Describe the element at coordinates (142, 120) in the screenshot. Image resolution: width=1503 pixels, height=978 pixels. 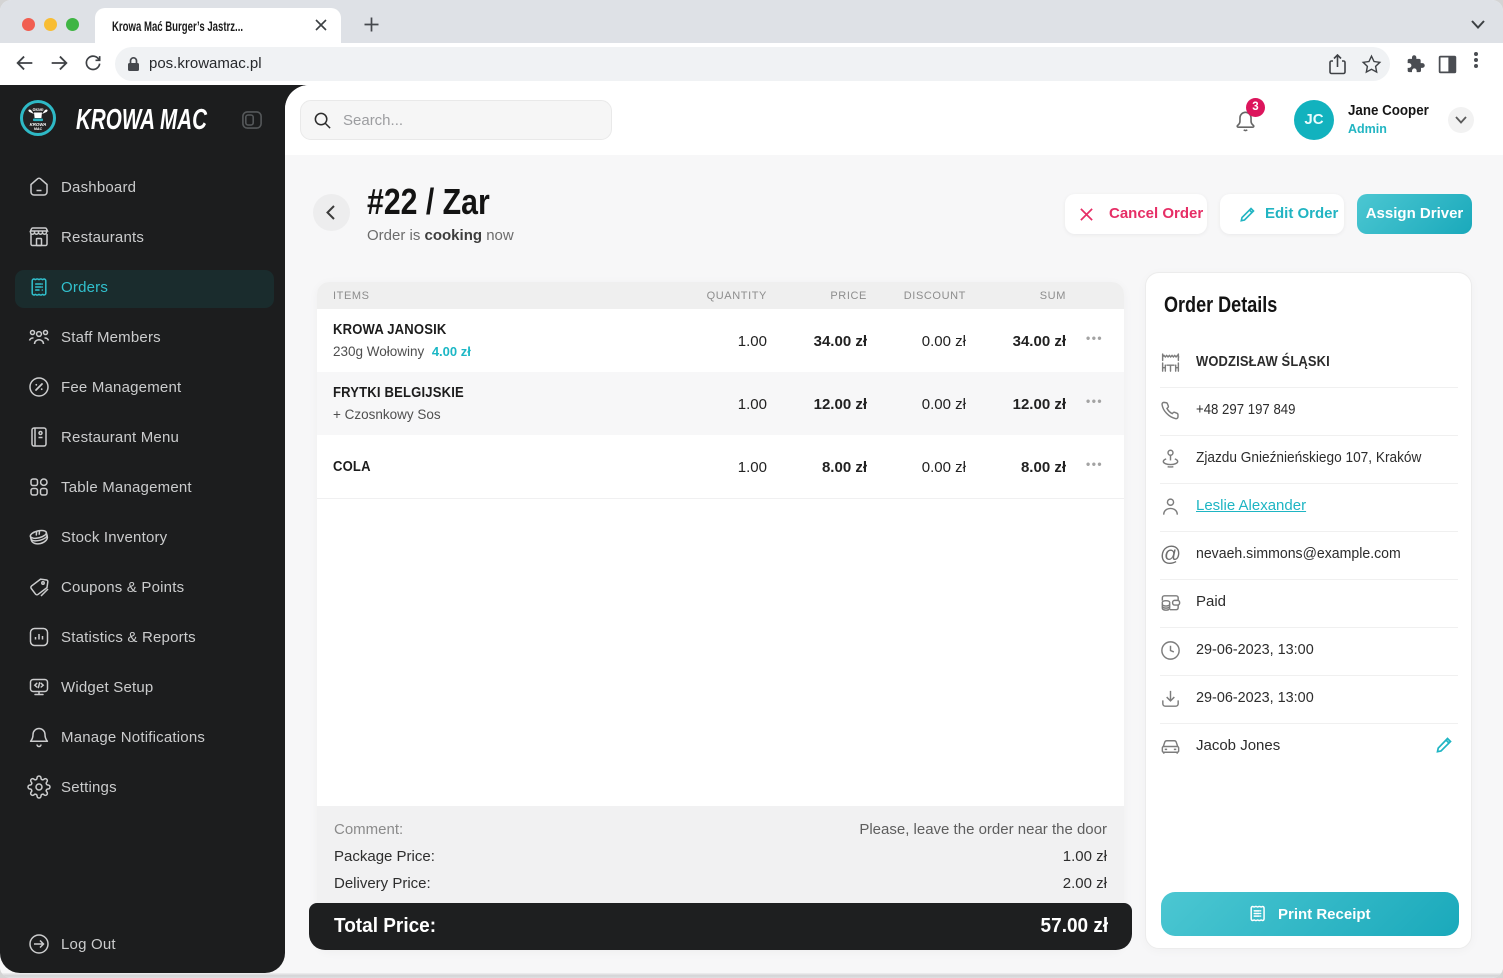
I see `svg-text: KROWA MAC` at that location.